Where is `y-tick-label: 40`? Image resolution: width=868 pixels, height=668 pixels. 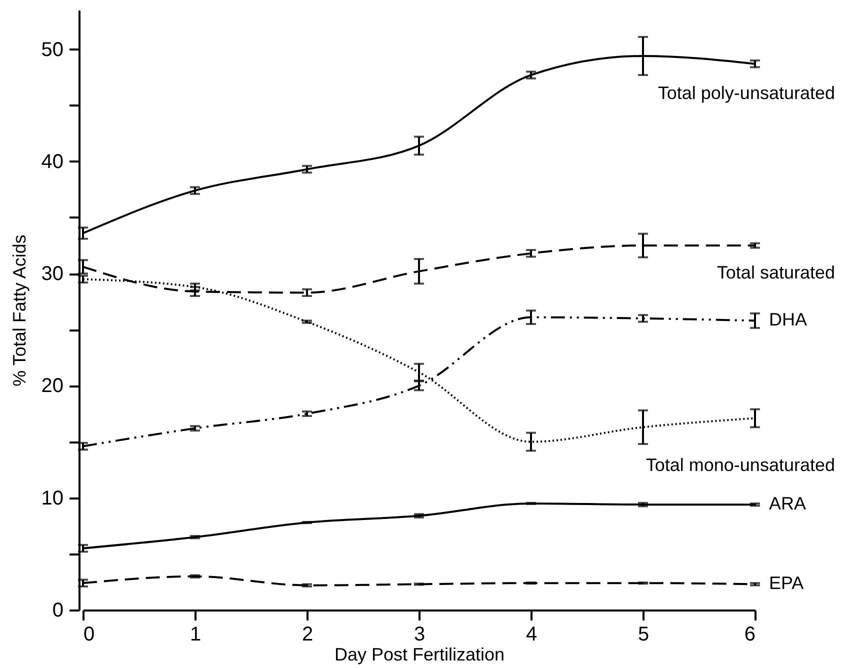 y-tick-label: 40 is located at coordinates (52, 161).